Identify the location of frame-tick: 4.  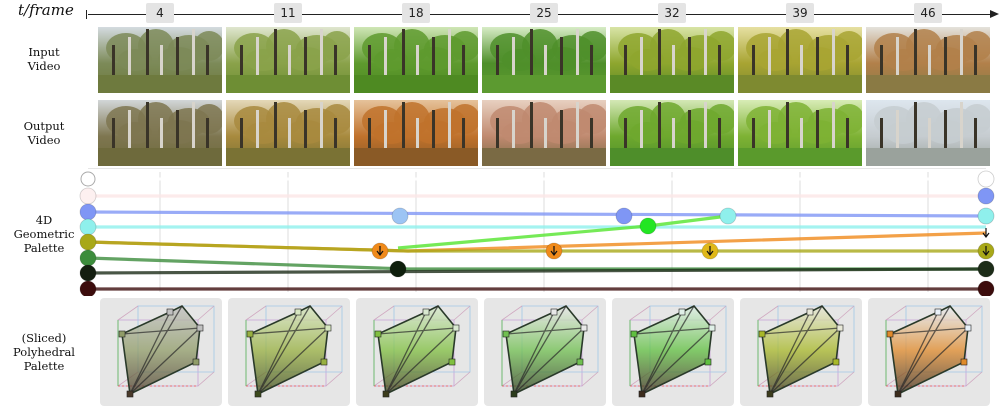
(160, 13).